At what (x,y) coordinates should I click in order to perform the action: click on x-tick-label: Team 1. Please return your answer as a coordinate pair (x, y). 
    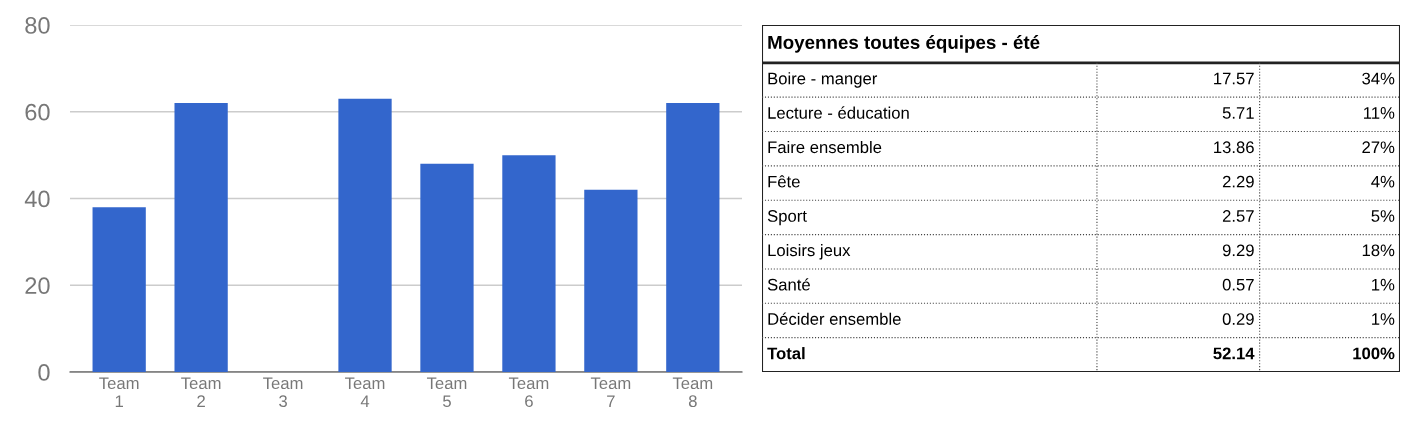
    Looking at the image, I should click on (119, 392).